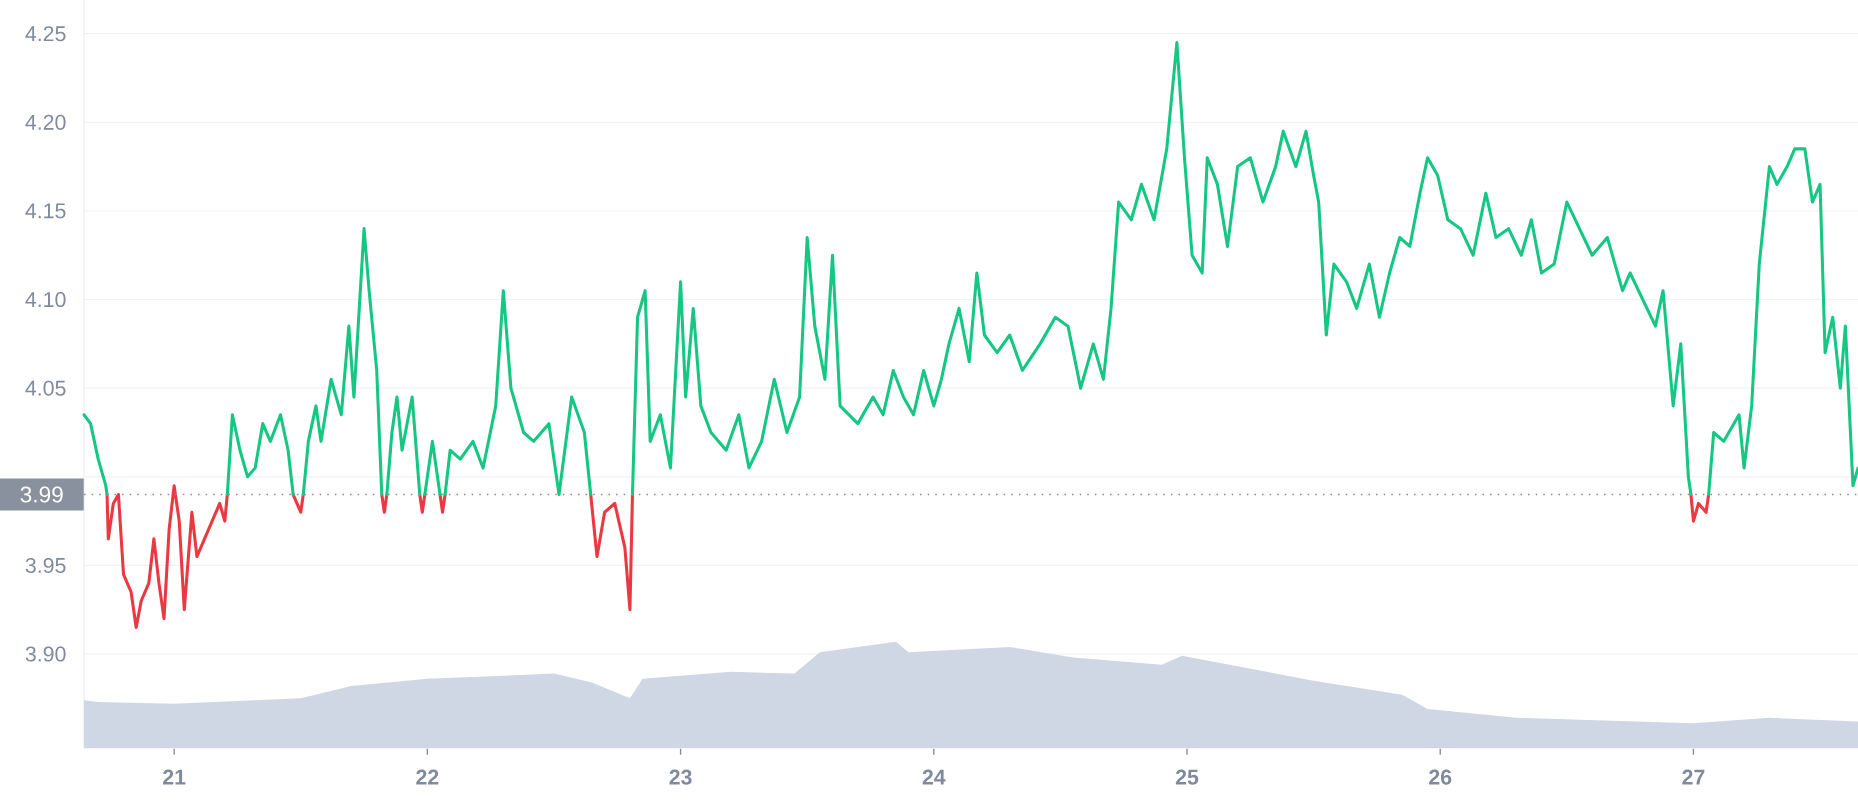 The height and width of the screenshot is (800, 1858). Describe the element at coordinates (1187, 777) in the screenshot. I see `x-tick-label: 25` at that location.